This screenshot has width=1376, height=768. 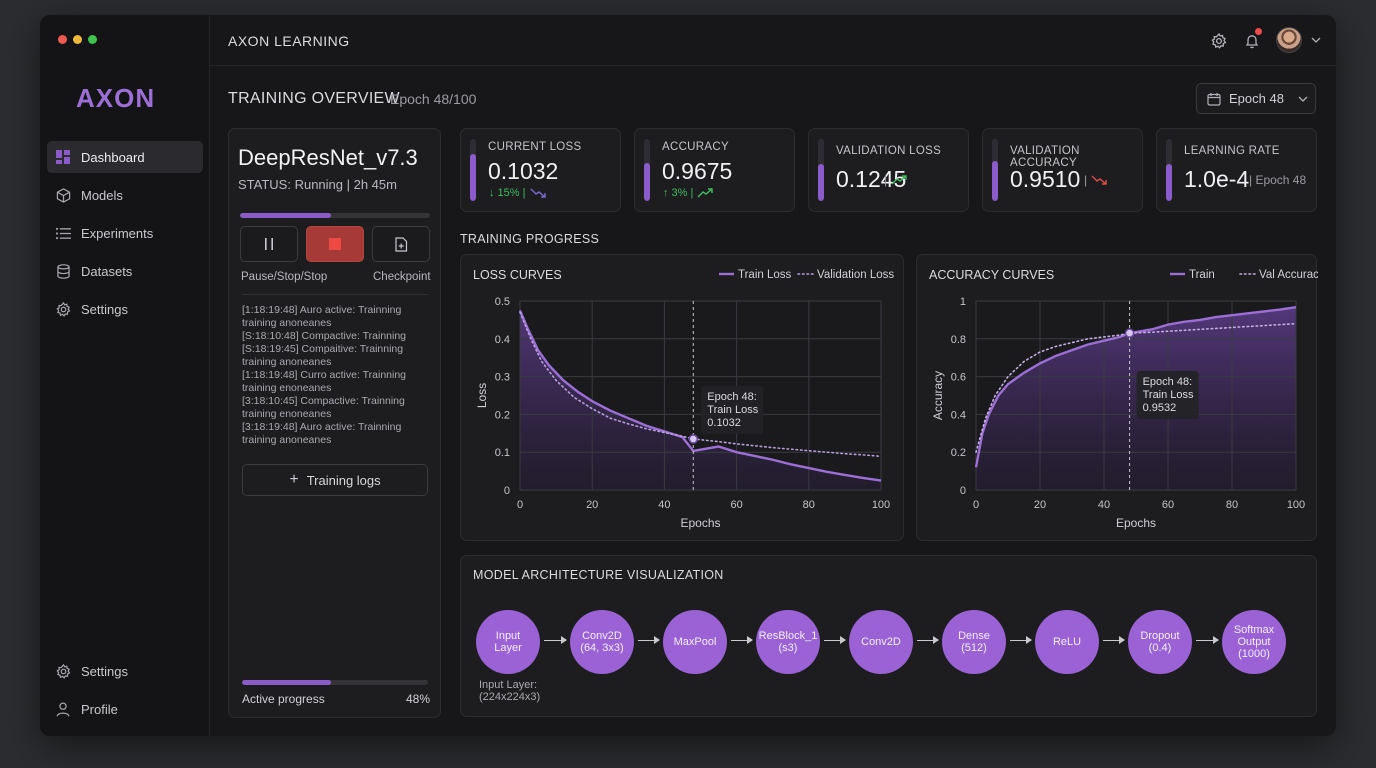 What do you see at coordinates (62, 39) in the screenshot?
I see `close-window-button` at bounding box center [62, 39].